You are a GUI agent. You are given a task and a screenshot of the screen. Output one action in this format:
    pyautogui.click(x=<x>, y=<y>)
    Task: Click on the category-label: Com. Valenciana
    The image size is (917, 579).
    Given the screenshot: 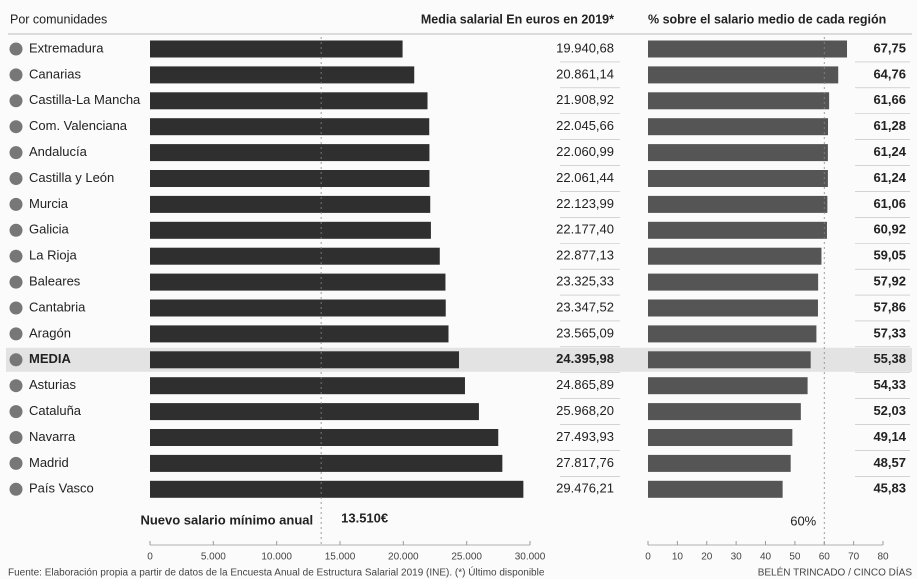 What is the action you would take?
    pyautogui.click(x=78, y=125)
    